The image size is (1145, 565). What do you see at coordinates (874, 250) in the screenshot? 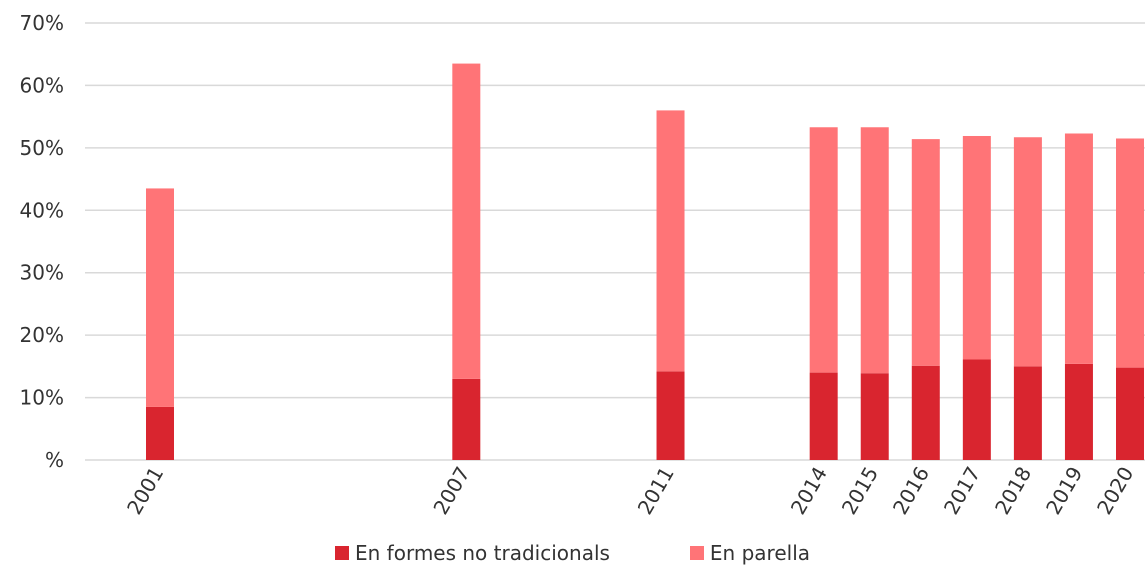
I see `bar-series-1-2015` at bounding box center [874, 250].